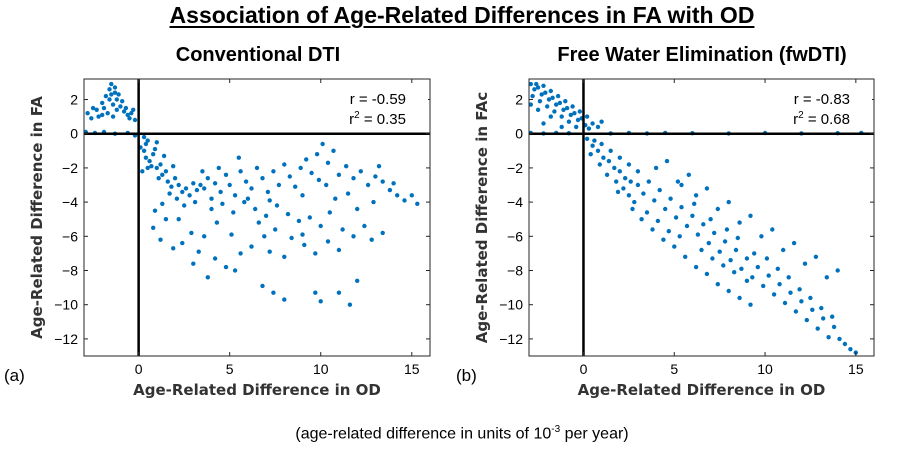 The image size is (924, 449). Describe the element at coordinates (511, 305) in the screenshot. I see `y-tick-label: −10` at that location.